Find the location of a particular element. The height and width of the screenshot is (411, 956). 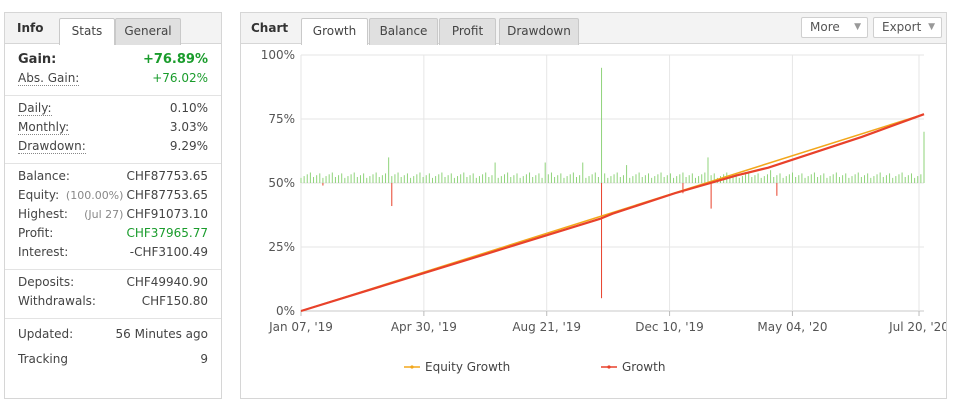

equity-row: Equity: (100.00%) CHF87753.65 is located at coordinates (113, 197).